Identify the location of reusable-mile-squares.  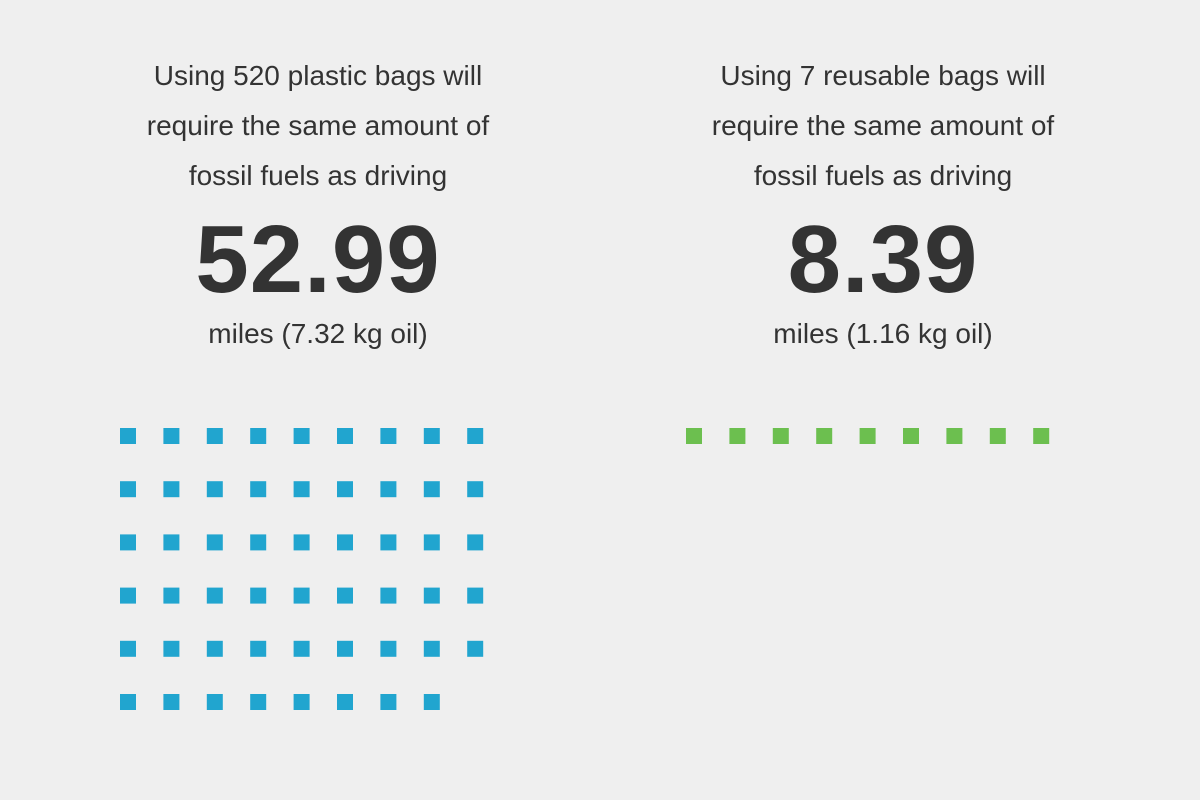
(868, 436).